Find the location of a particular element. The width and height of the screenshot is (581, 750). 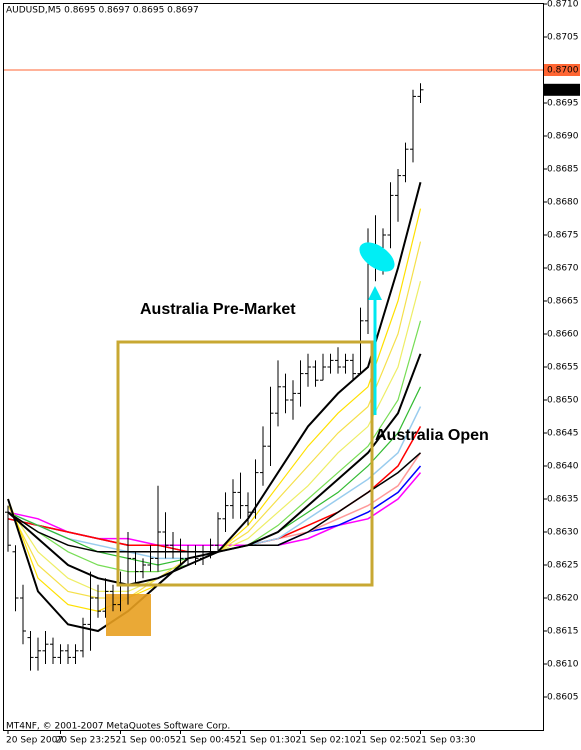

cyan-ellipse is located at coordinates (377, 257).